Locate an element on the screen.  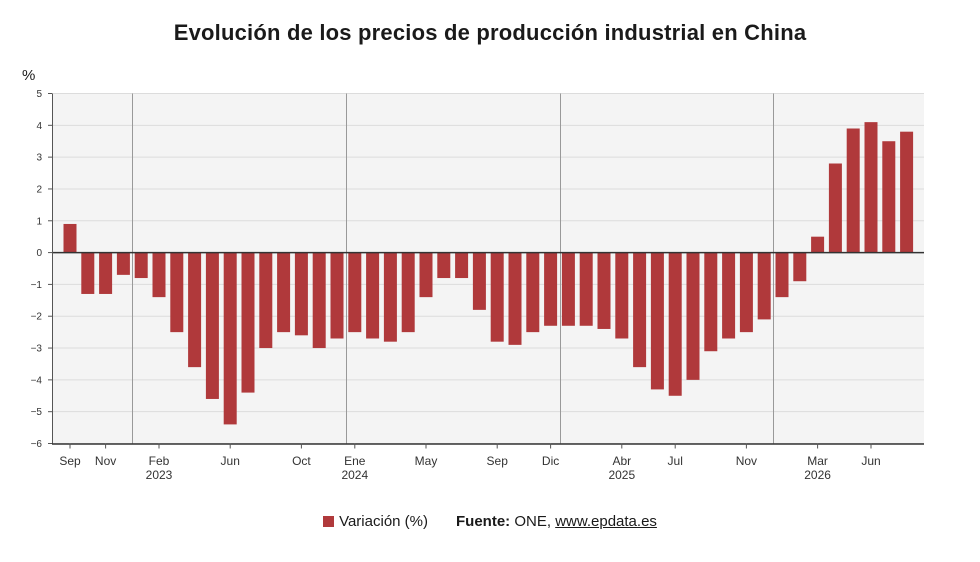
y-tick-label: −2 is located at coordinates (37, 317).